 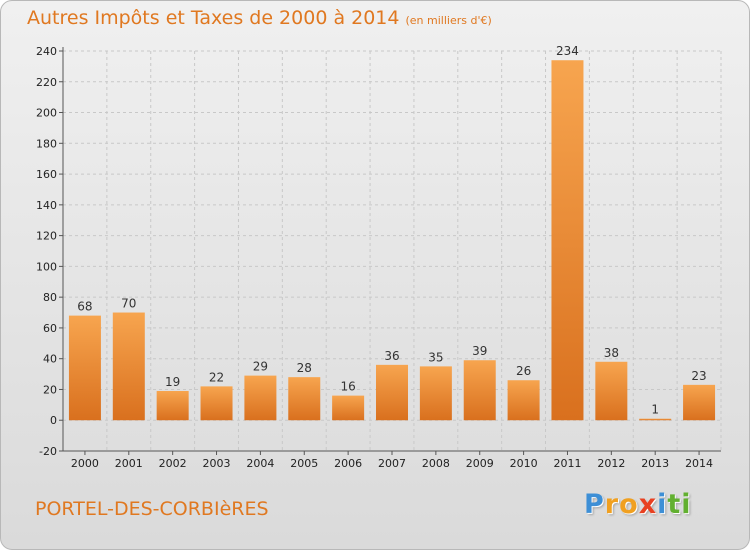 What do you see at coordinates (523, 400) in the screenshot?
I see `bar-2010` at bounding box center [523, 400].